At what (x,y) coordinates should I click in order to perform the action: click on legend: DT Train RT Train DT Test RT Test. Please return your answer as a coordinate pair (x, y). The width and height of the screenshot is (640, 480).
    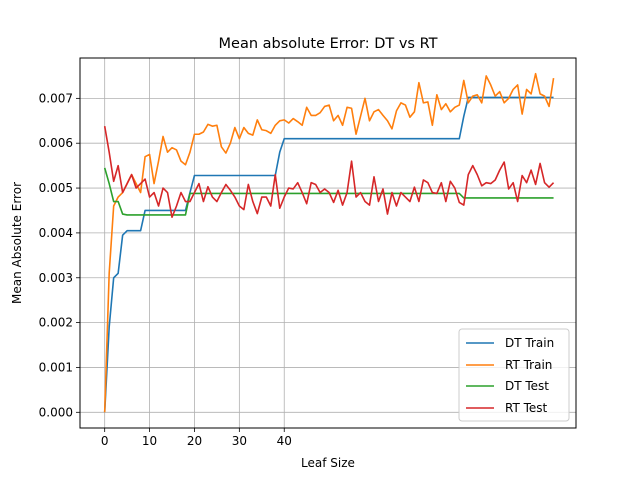
    Looking at the image, I should click on (514, 375).